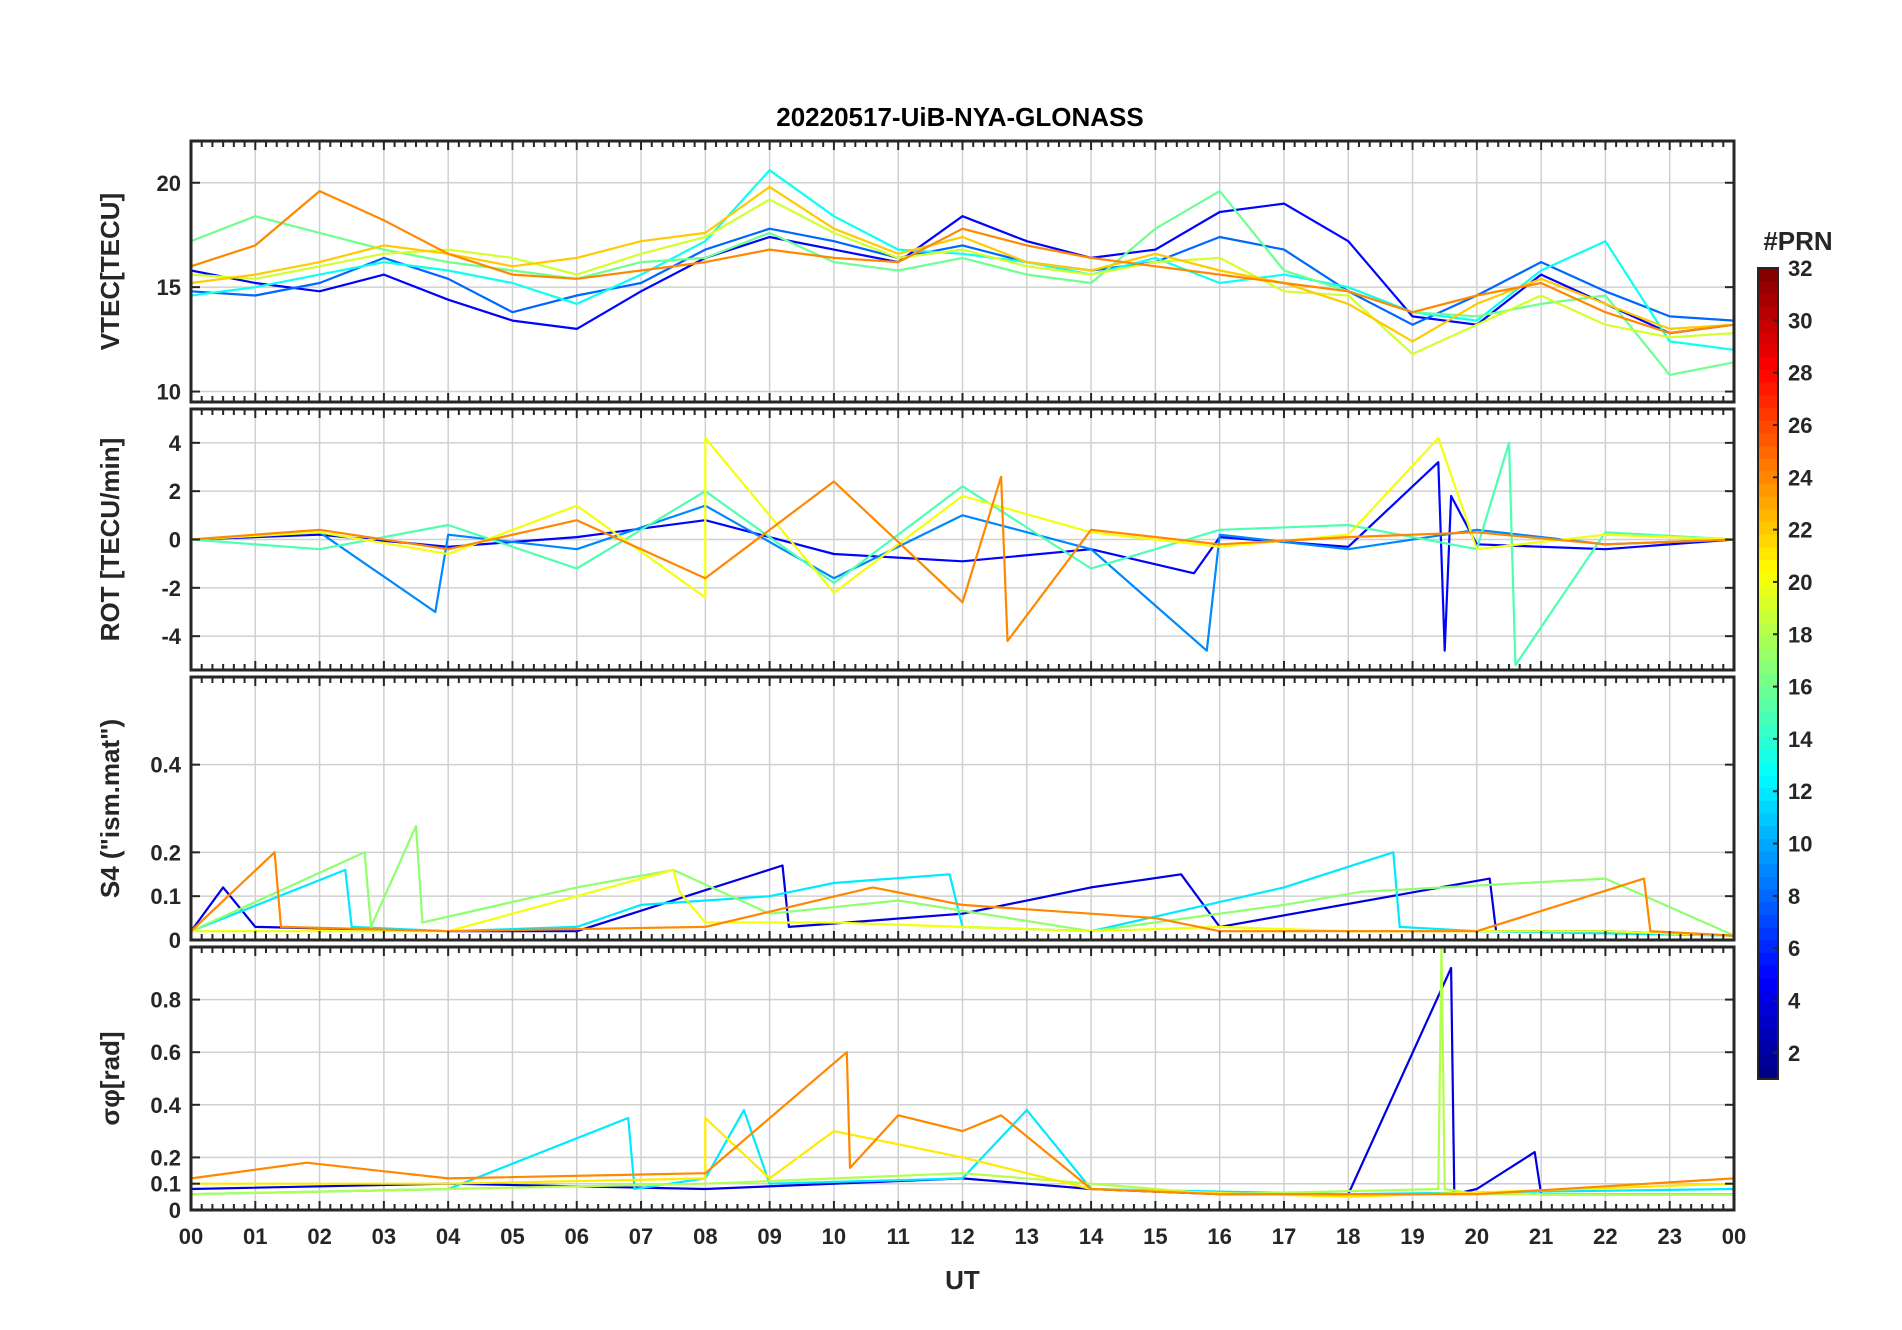  Describe the element at coordinates (1800, 634) in the screenshot. I see `colorbar-tick-label: 18` at that location.